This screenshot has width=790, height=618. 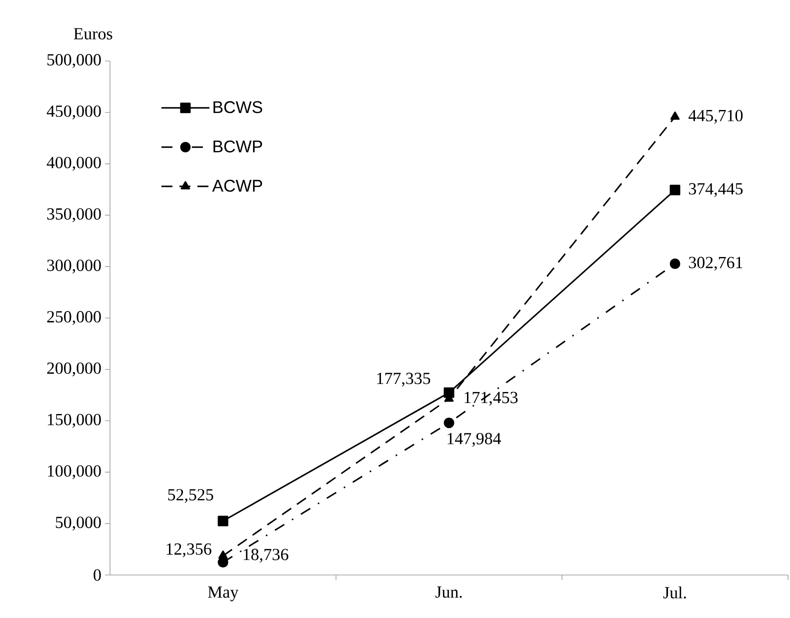 What do you see at coordinates (191, 496) in the screenshot?
I see `data-label: 52,525` at bounding box center [191, 496].